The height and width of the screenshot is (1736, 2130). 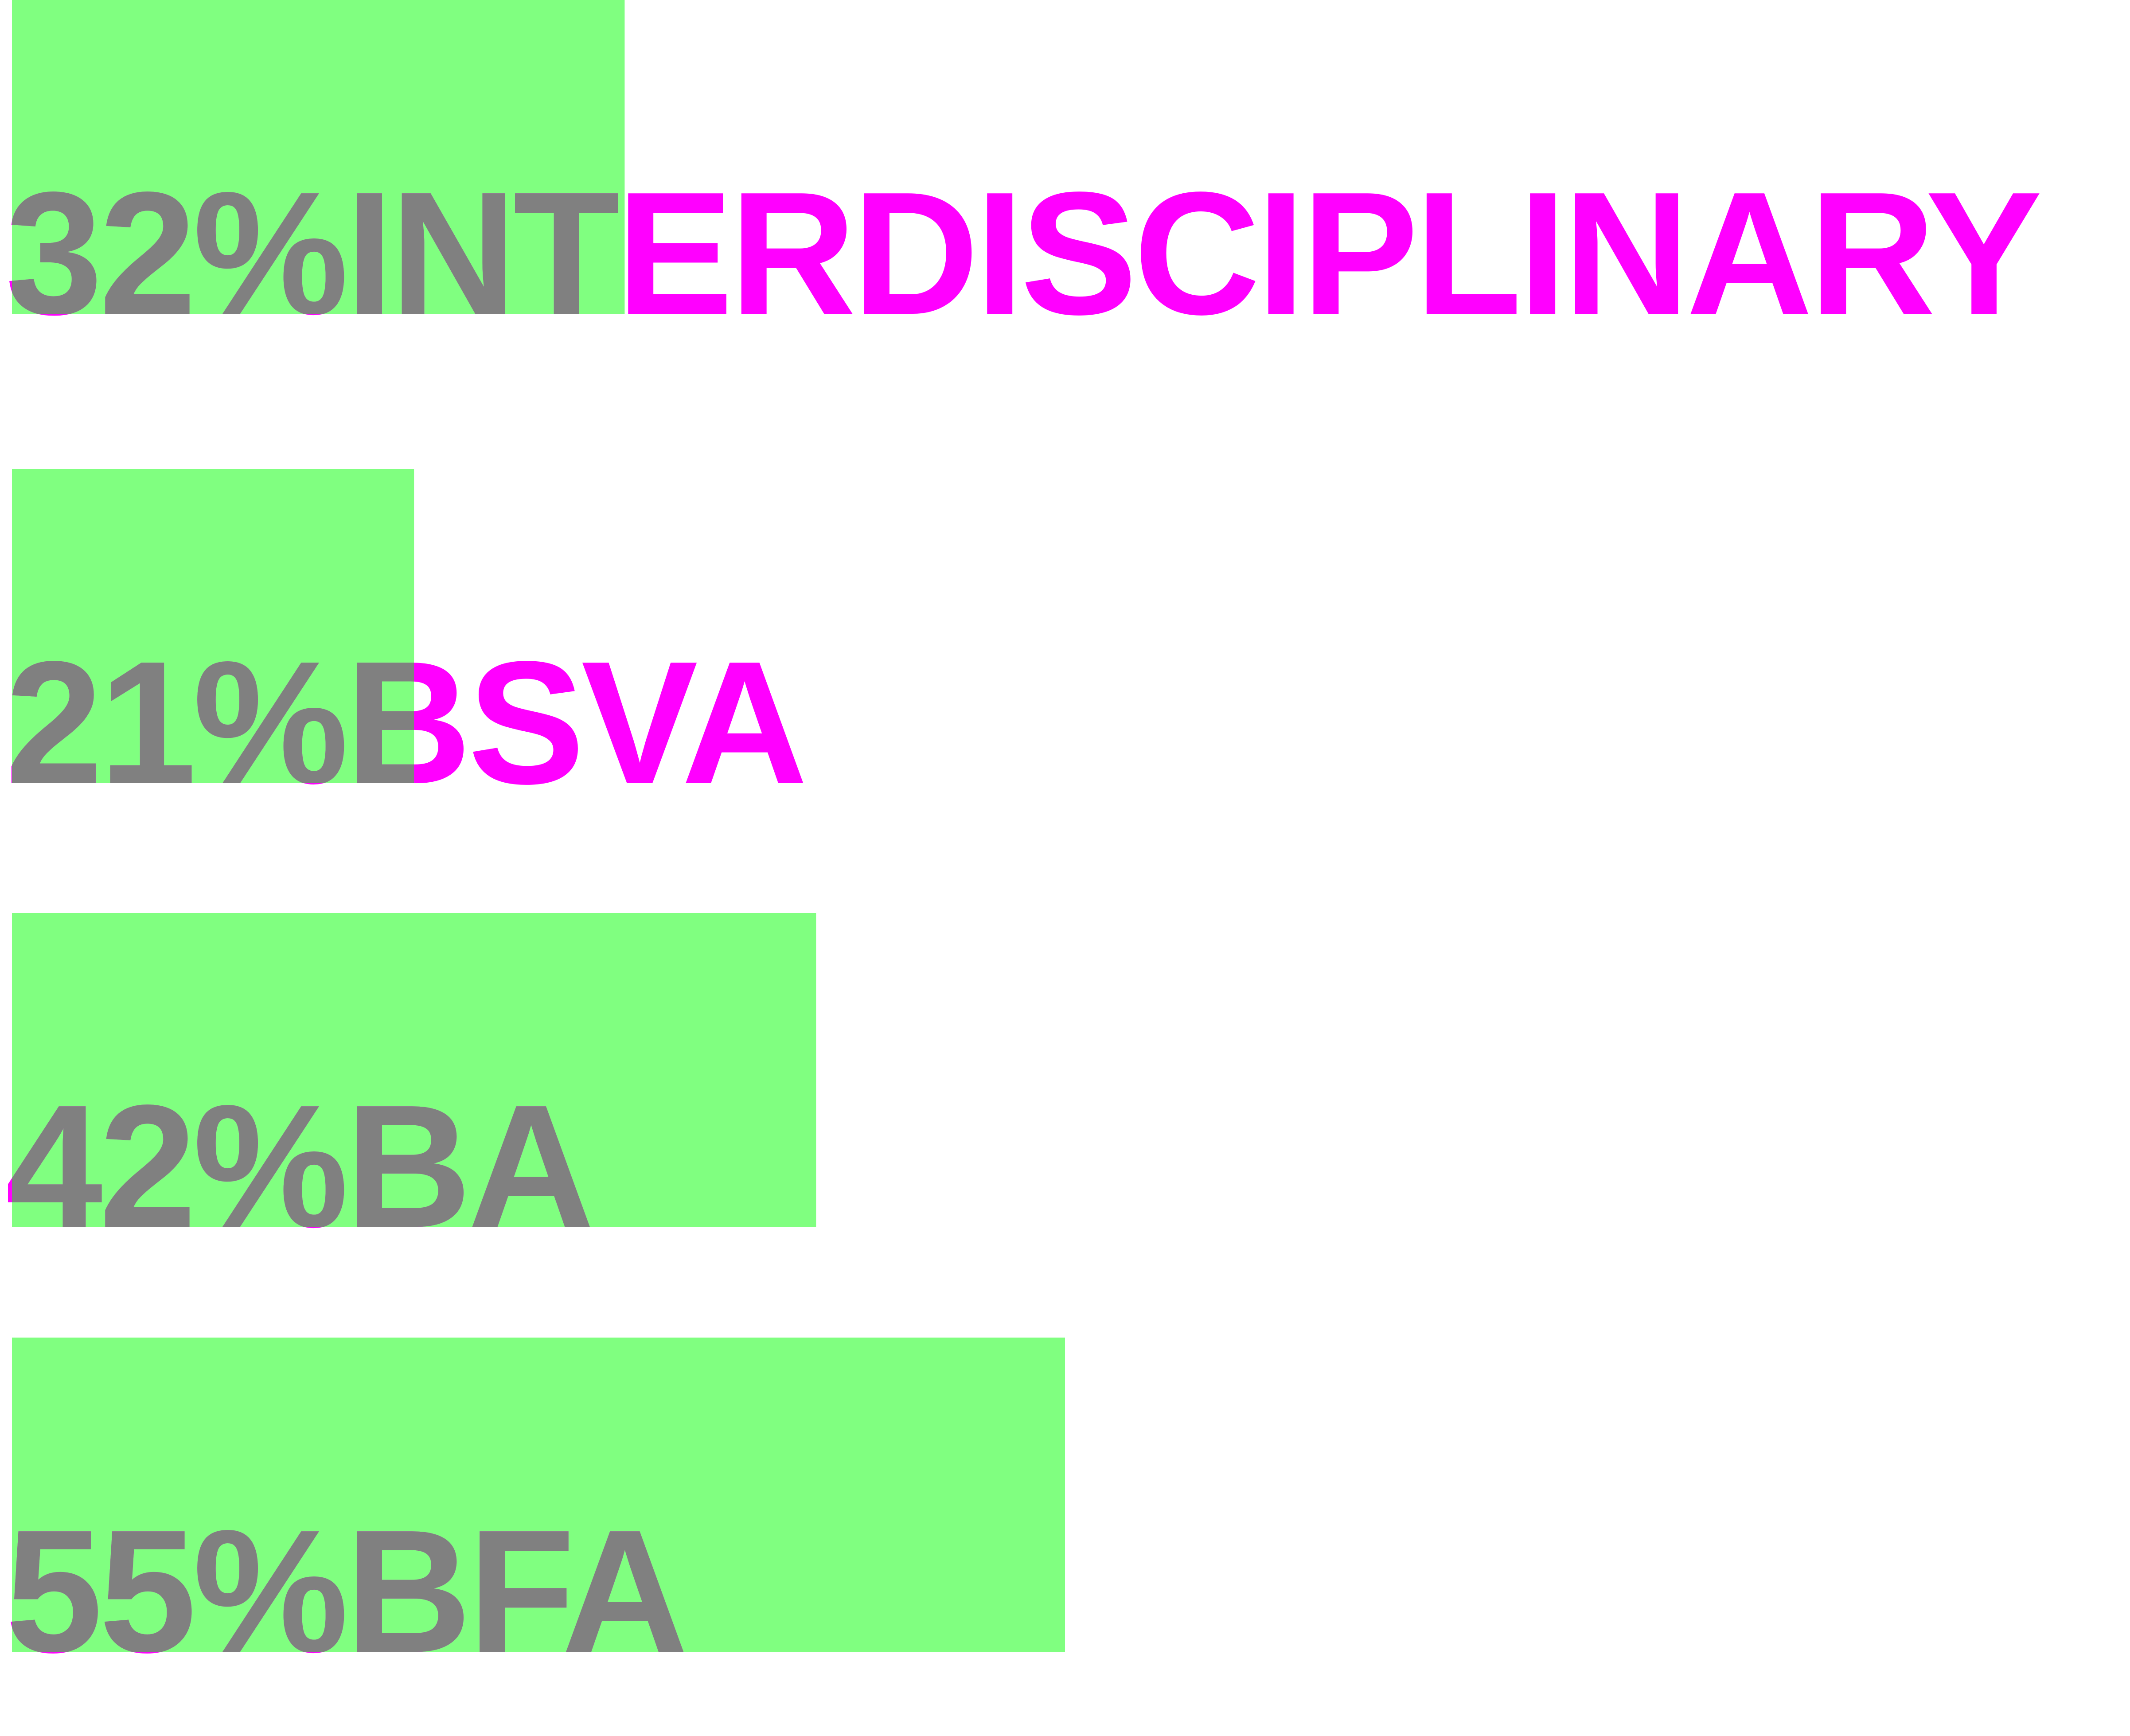 I want to click on category-label-interdisciplinary-over-bar: INTERDISCIPLINARY, so click(x=1192, y=253).